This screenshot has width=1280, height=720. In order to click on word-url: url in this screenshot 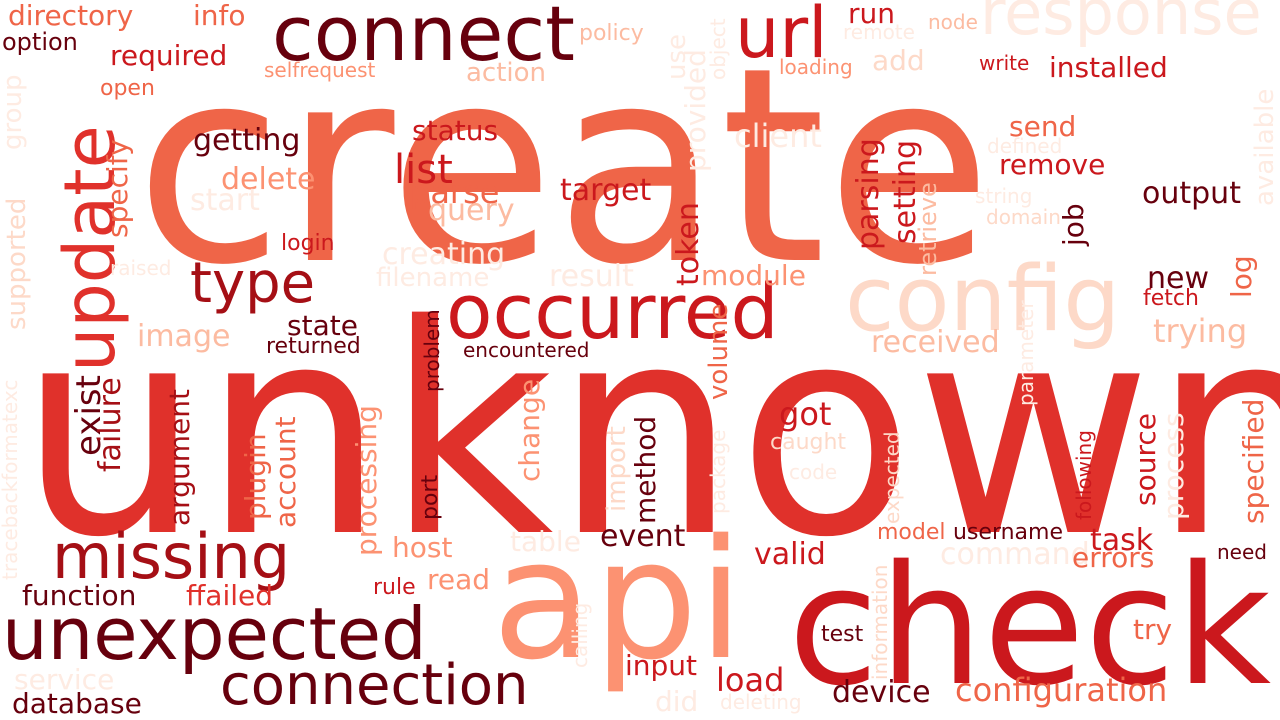, I will do `click(781, 37)`.